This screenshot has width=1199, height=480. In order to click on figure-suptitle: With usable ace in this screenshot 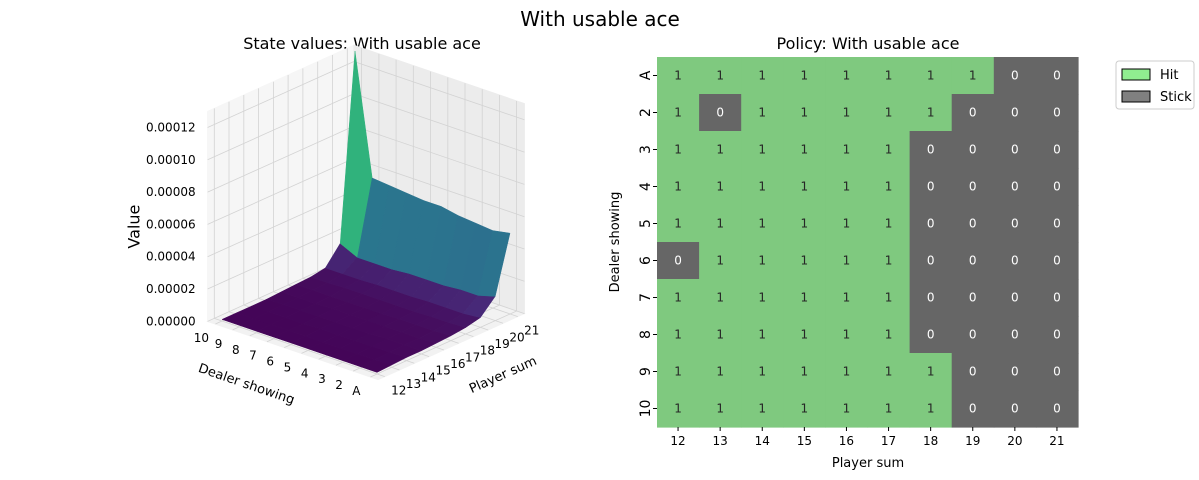, I will do `click(600, 19)`.